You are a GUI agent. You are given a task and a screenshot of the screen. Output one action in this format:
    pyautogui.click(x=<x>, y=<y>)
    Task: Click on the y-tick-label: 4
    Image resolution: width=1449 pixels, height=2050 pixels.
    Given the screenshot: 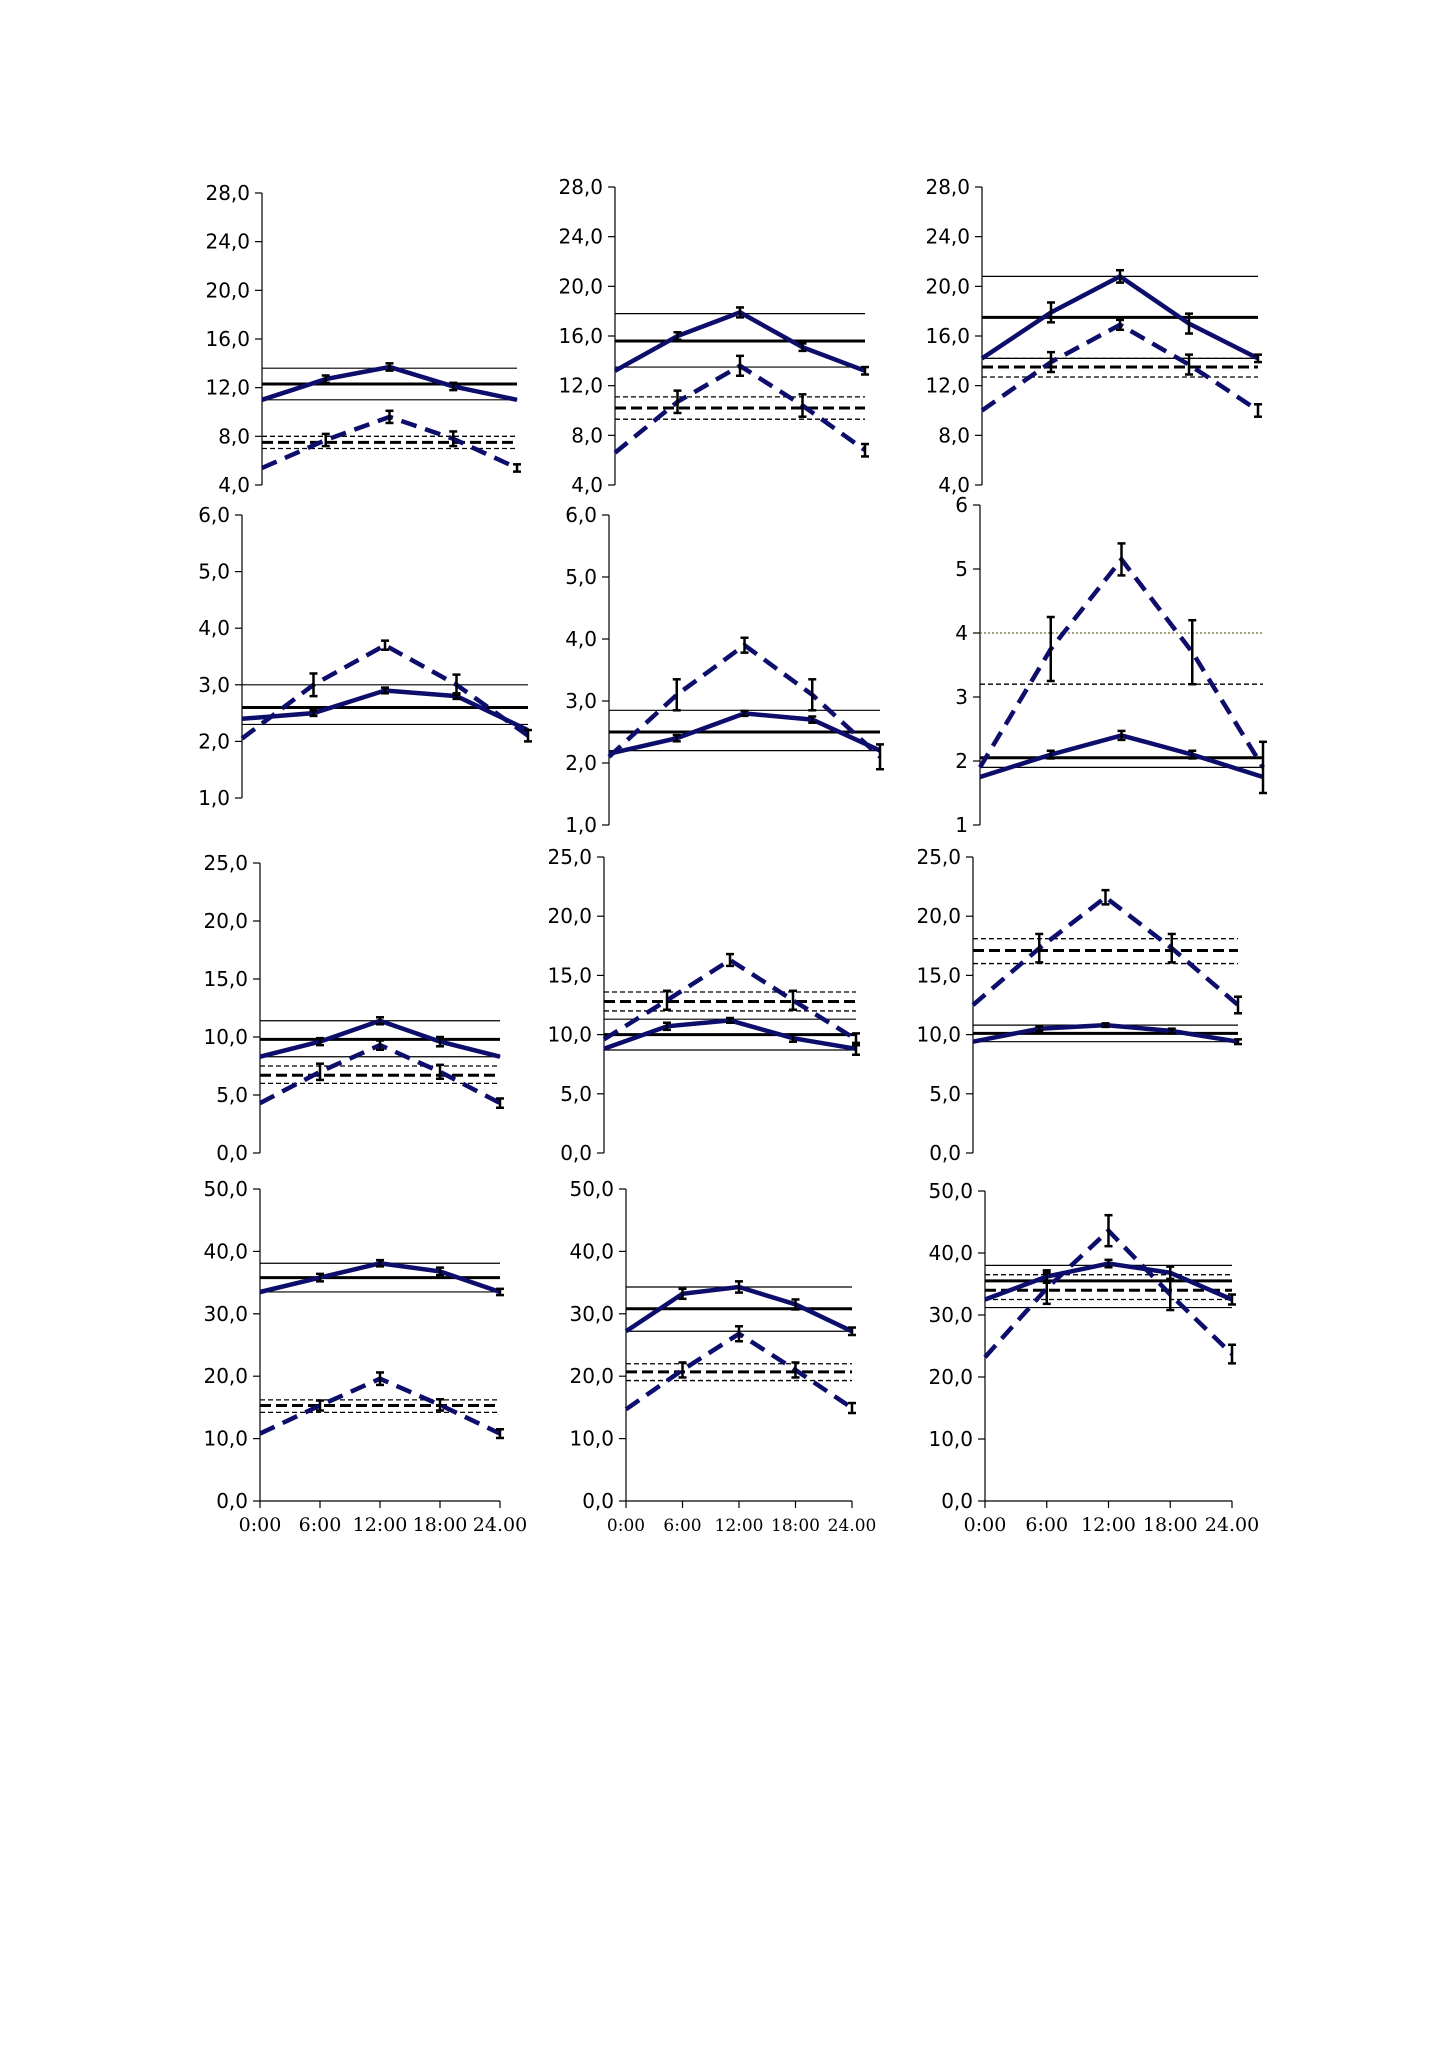 What is the action you would take?
    pyautogui.click(x=961, y=633)
    